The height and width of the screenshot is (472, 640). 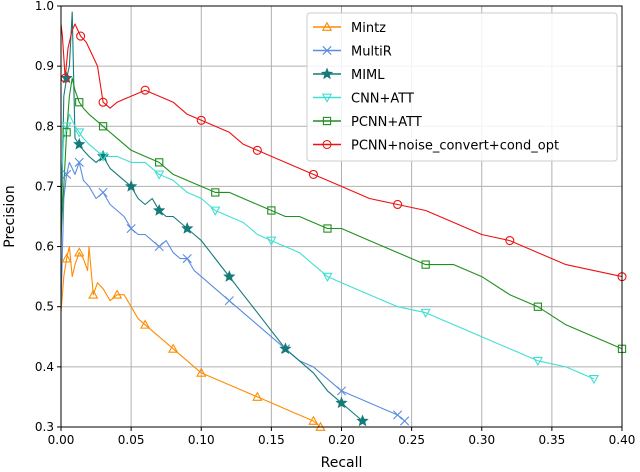 What do you see at coordinates (271, 440) in the screenshot?
I see `x-tick-label: 0.15` at bounding box center [271, 440].